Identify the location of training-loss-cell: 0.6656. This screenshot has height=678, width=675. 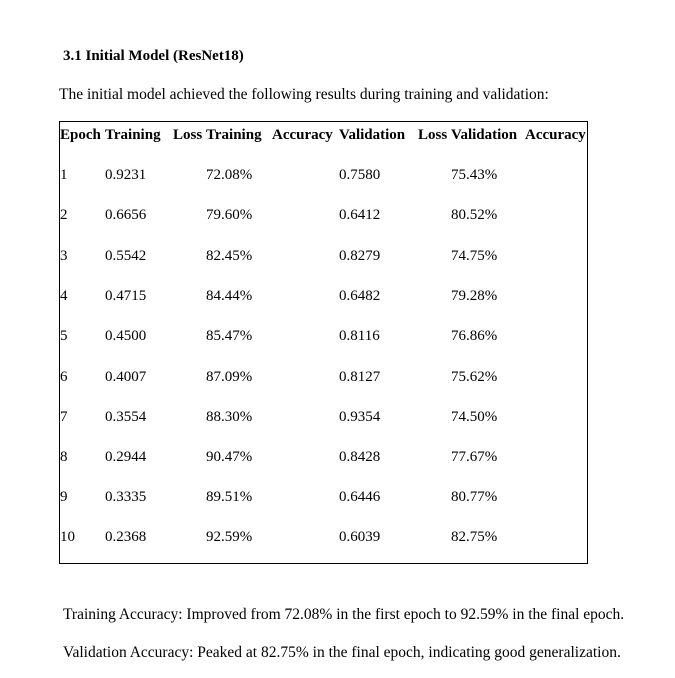
(126, 215).